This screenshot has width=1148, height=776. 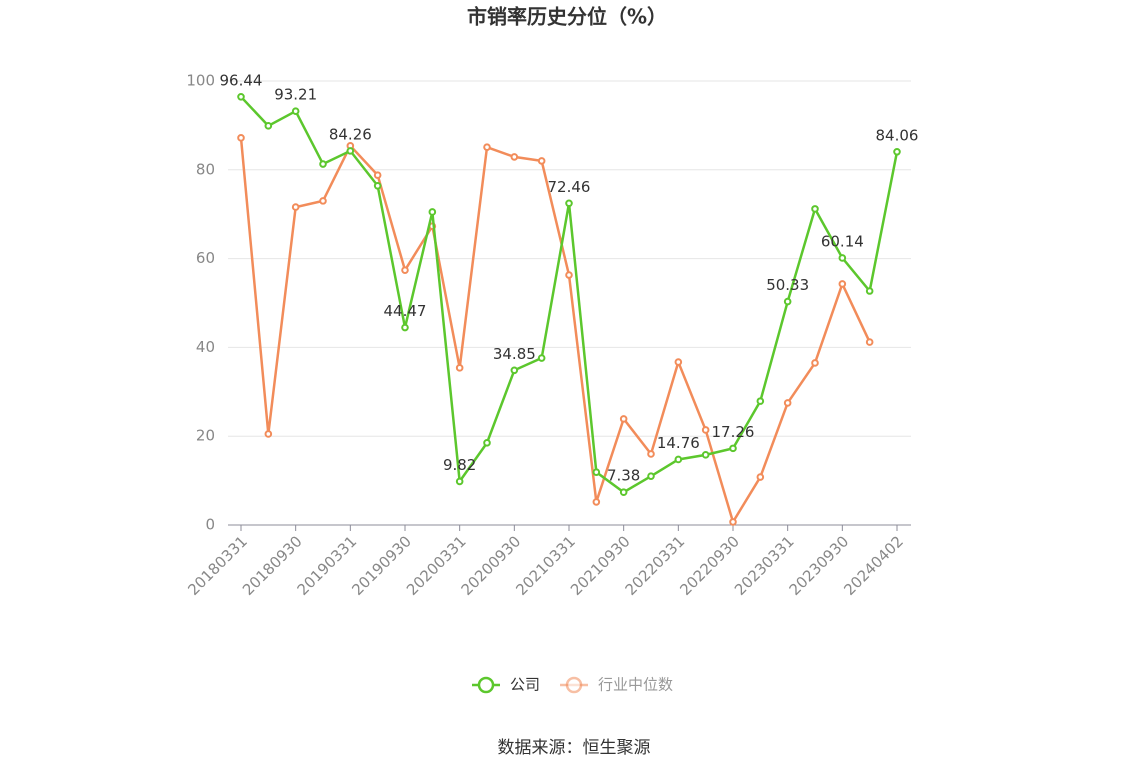 What do you see at coordinates (635, 685) in the screenshot?
I see `legend-label: 行业中位数` at bounding box center [635, 685].